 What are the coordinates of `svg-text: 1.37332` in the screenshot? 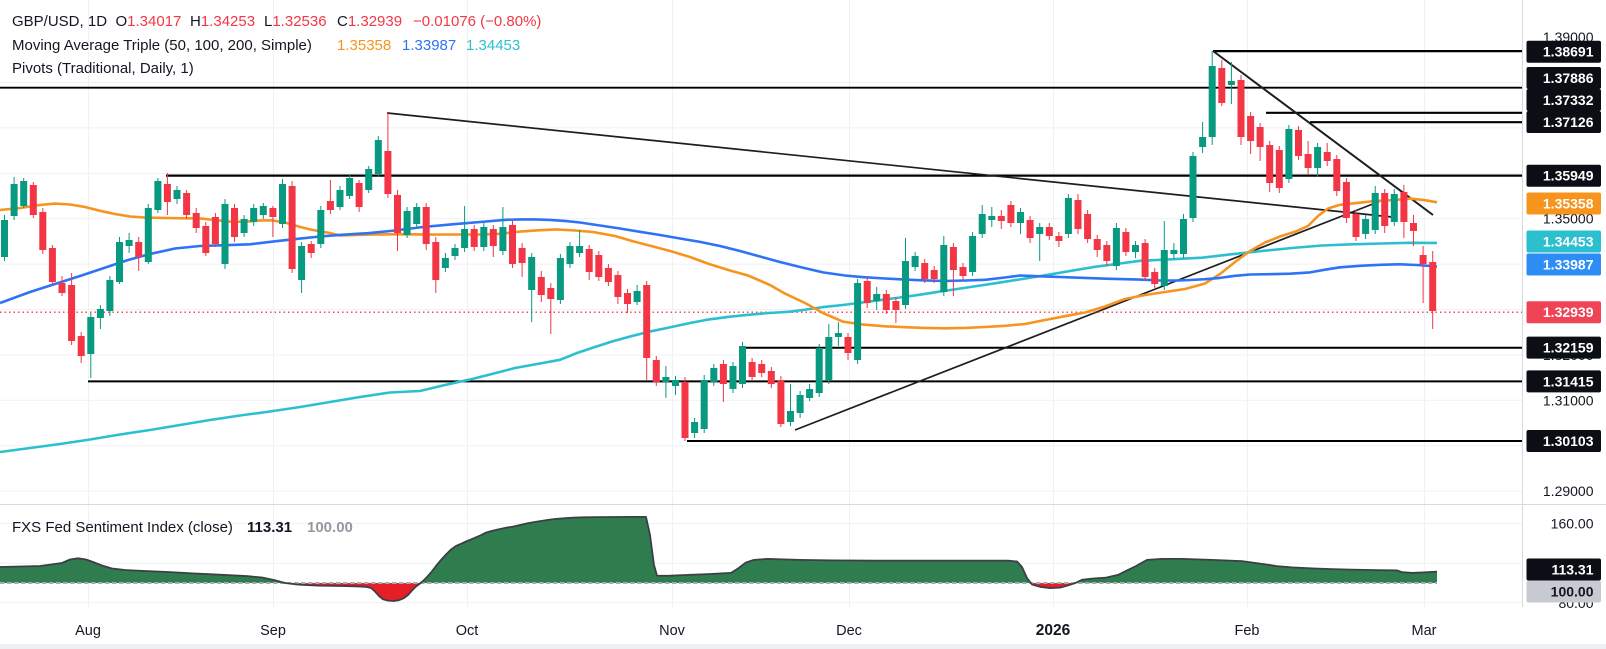 It's located at (1568, 100).